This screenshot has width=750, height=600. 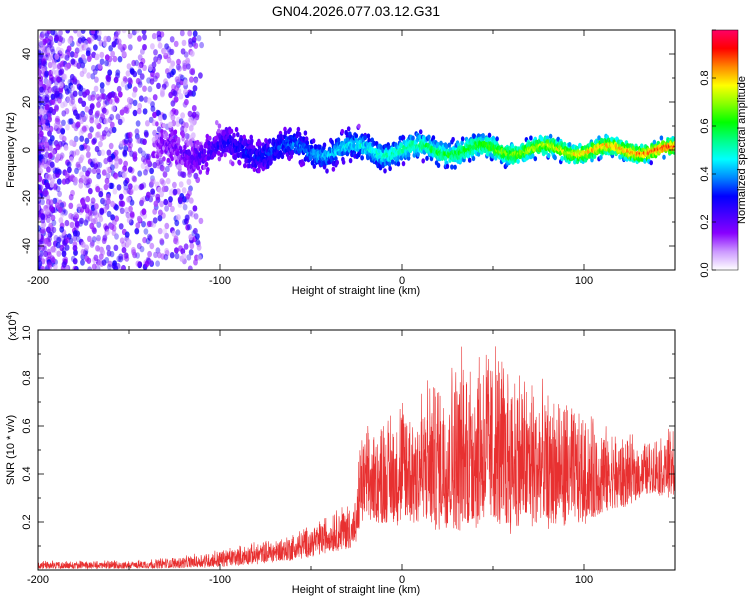 I want to click on y-axis-title: Frequency (Hz), so click(x=11, y=150).